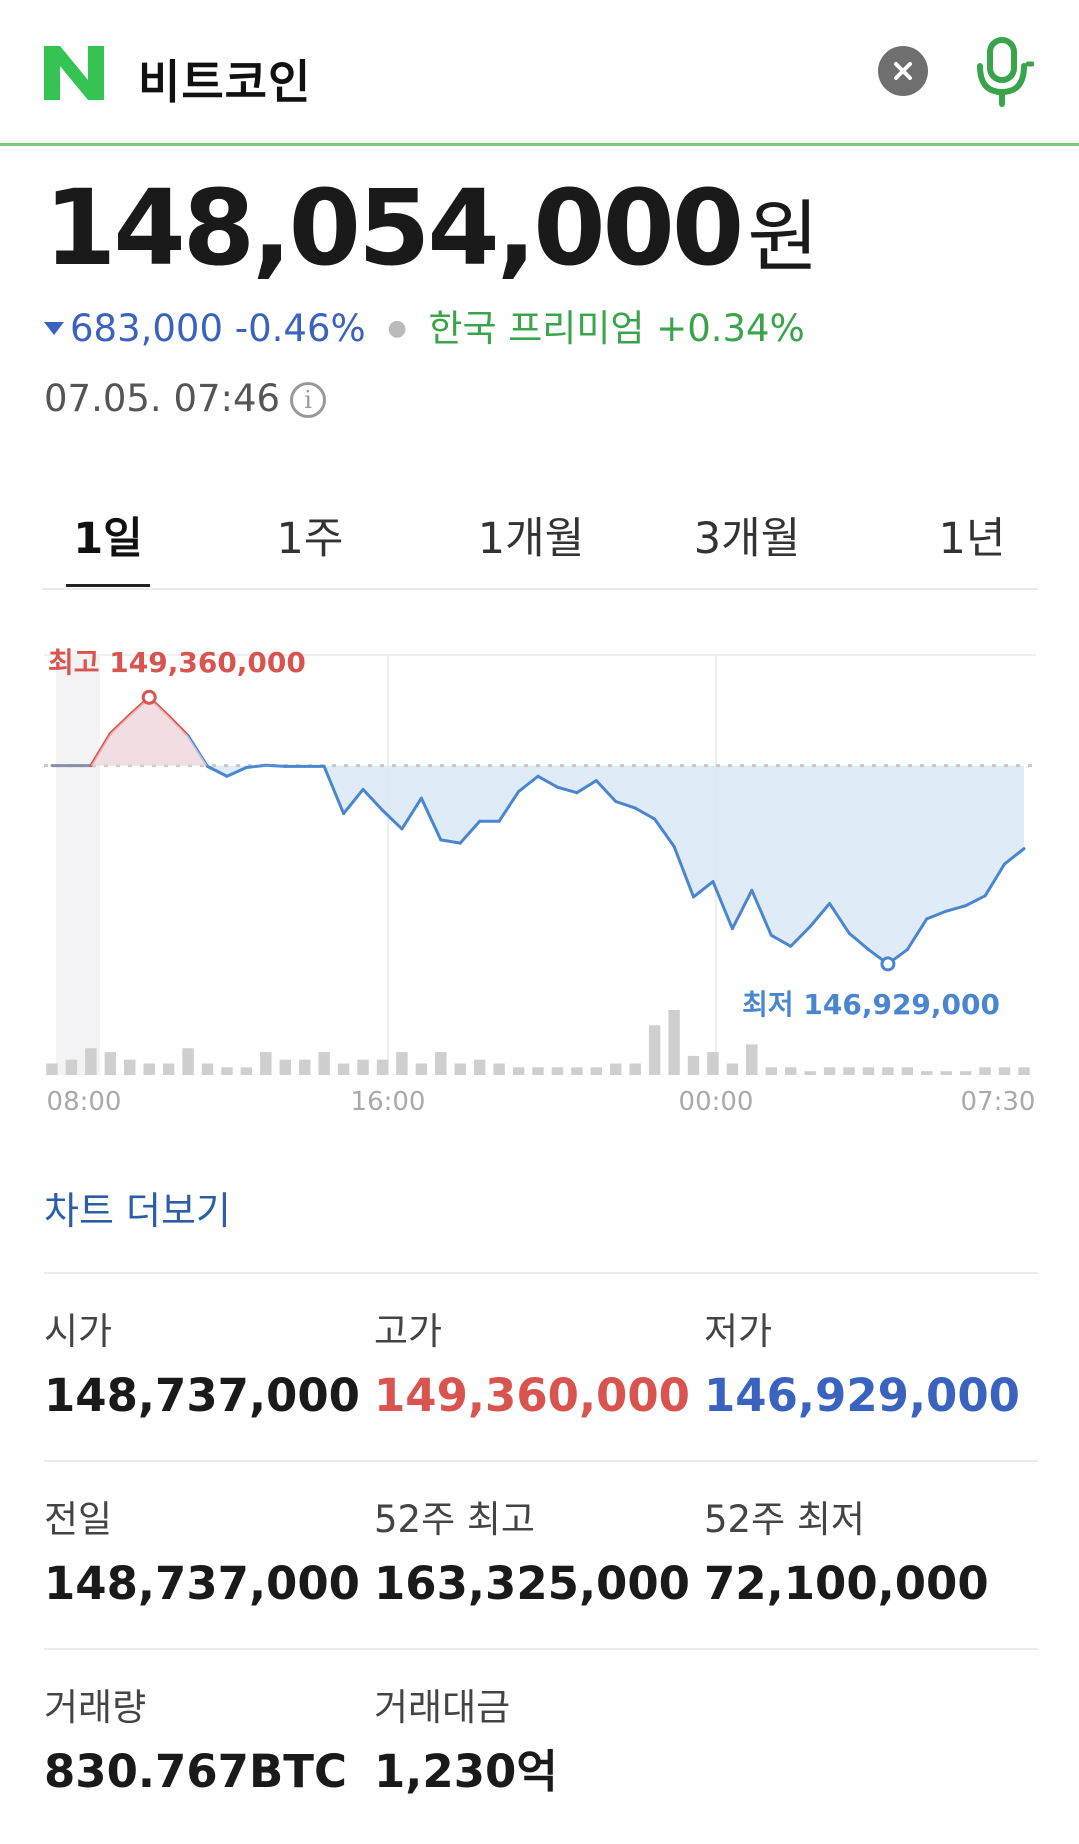 The width and height of the screenshot is (1079, 1844). Describe the element at coordinates (388, 1102) in the screenshot. I see `x-tick-label: 16:00` at that location.